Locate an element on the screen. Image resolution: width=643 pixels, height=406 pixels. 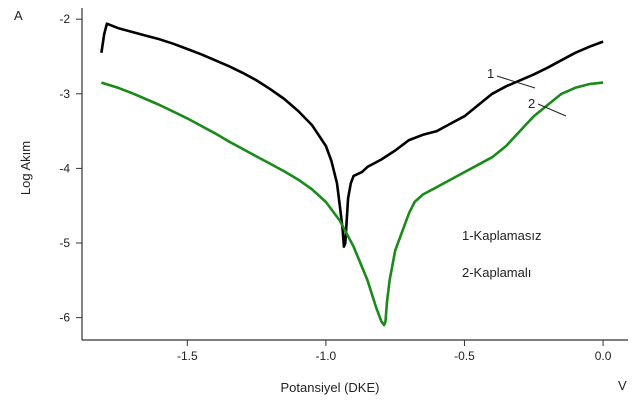
y-axis-title: Log Akım is located at coordinates (25, 168).